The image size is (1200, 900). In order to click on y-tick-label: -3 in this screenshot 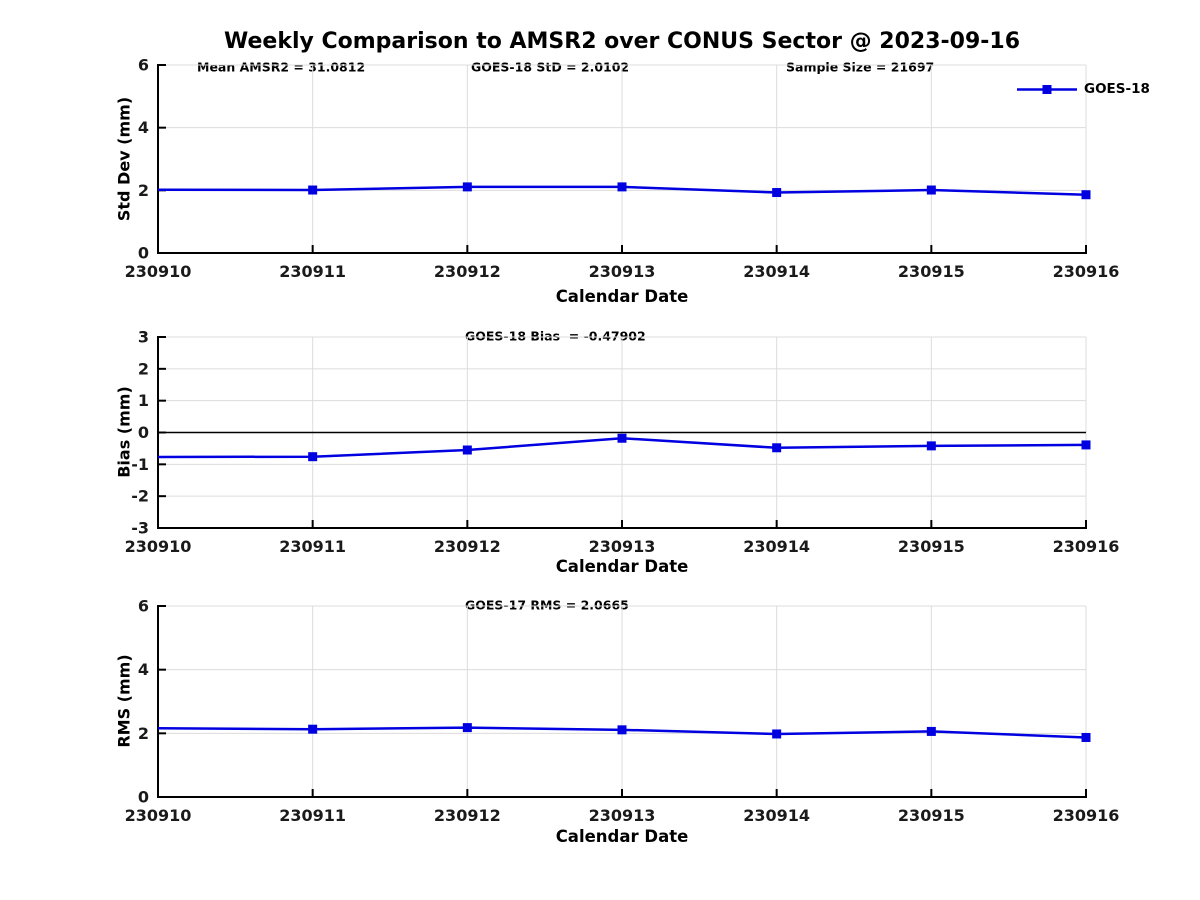, I will do `click(140, 528)`.